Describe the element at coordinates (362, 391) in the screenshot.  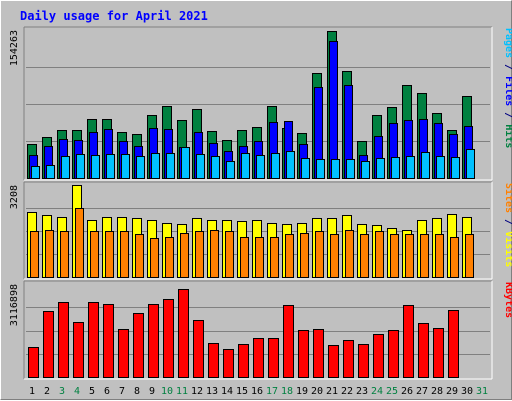
I see `x-tick-label-day-23: 23` at that location.